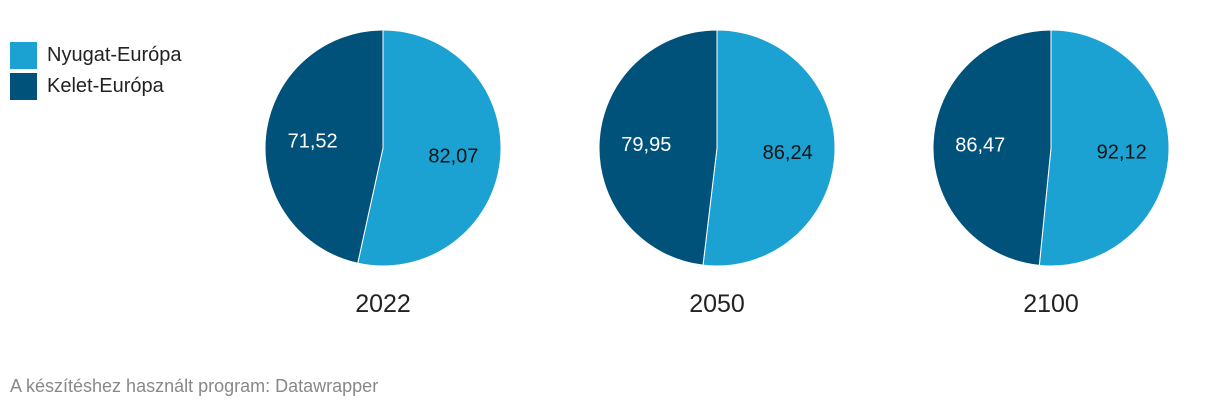  I want to click on pie-2050: 86,24 79,95 2050, so click(717, 173).